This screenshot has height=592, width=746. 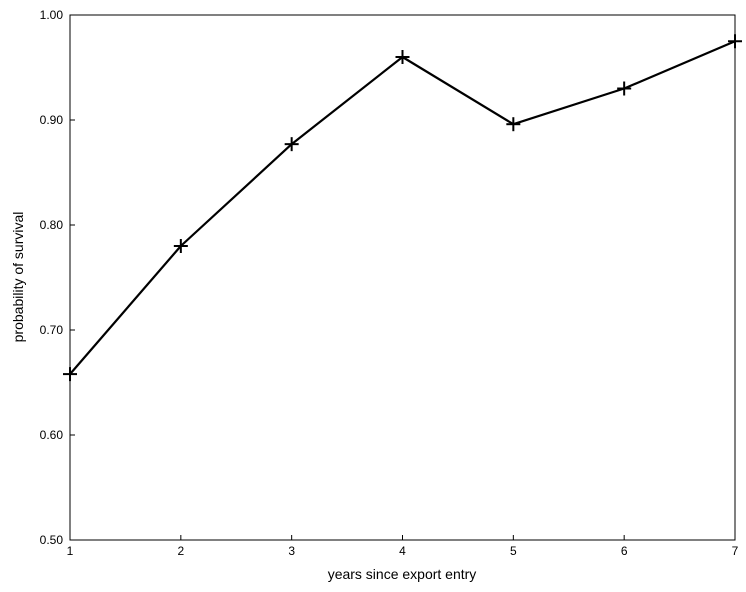 What do you see at coordinates (52, 225) in the screenshot?
I see `y-tick-label: 0.80` at bounding box center [52, 225].